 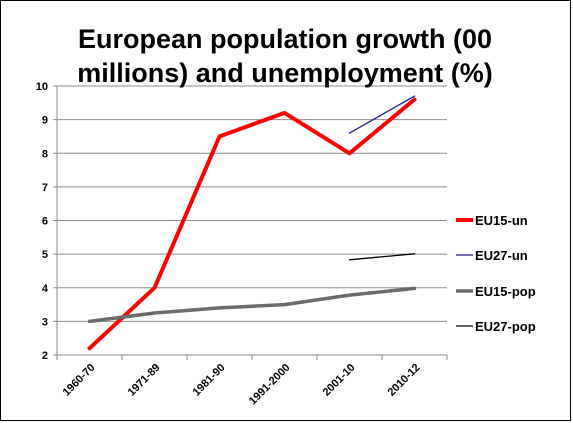 What do you see at coordinates (45, 154) in the screenshot?
I see `y-tick-label-8: 8` at bounding box center [45, 154].